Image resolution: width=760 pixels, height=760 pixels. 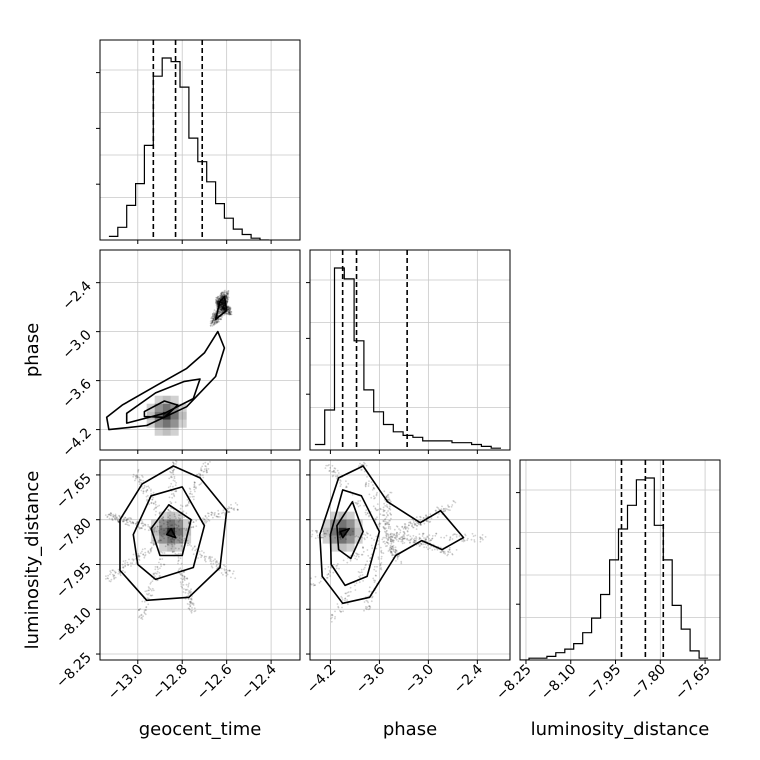 I want to click on panel-background, so click(x=200, y=350).